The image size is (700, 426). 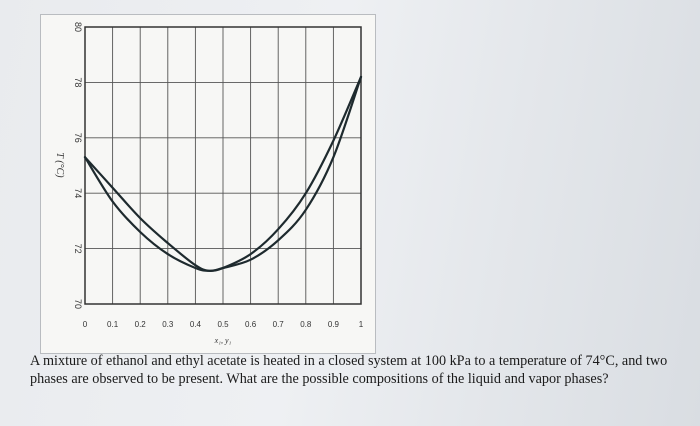 What do you see at coordinates (141, 324) in the screenshot?
I see `x-tick-label: 0.2` at bounding box center [141, 324].